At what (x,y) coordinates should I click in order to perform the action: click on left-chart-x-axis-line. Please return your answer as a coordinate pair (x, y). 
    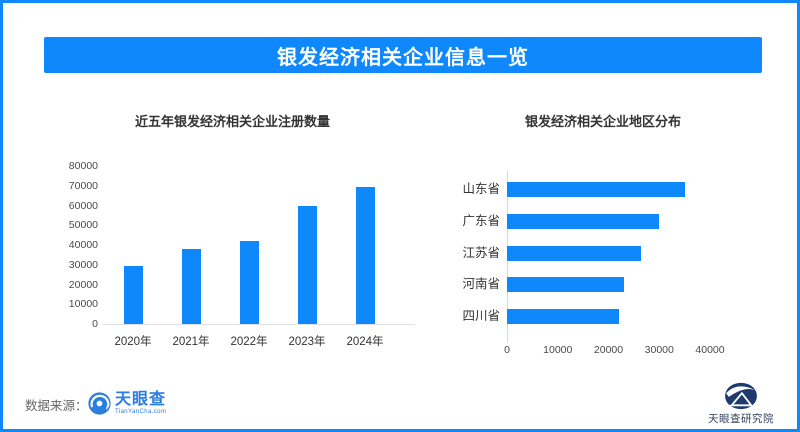
    Looking at the image, I should click on (259, 324).